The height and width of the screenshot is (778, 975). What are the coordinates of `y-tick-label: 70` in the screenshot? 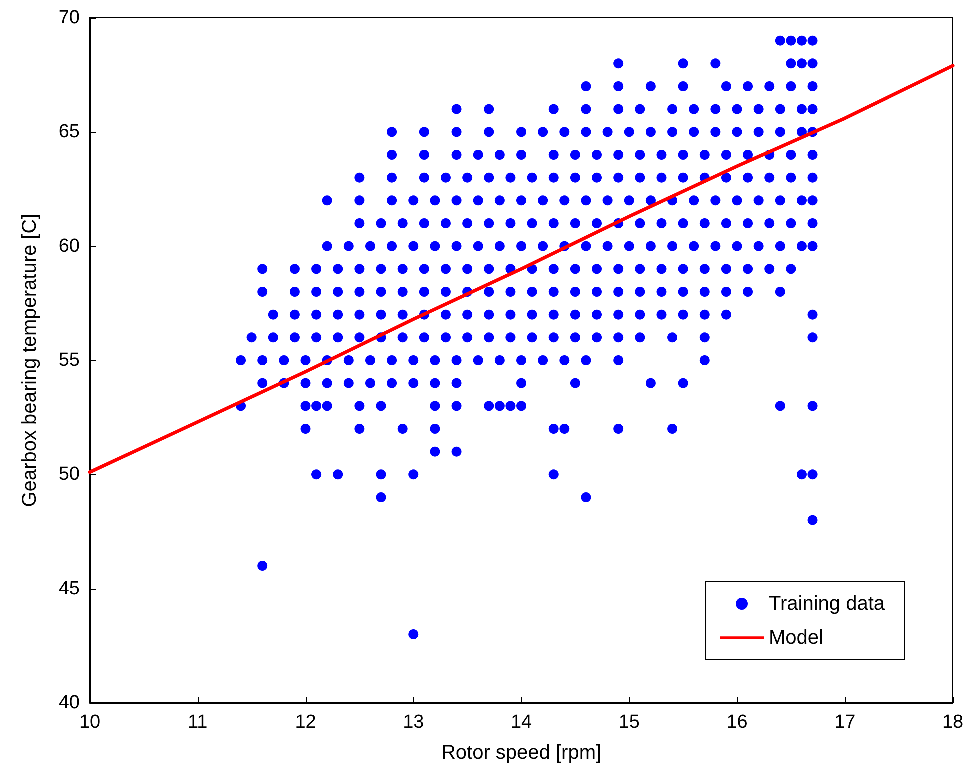 It's located at (69, 18).